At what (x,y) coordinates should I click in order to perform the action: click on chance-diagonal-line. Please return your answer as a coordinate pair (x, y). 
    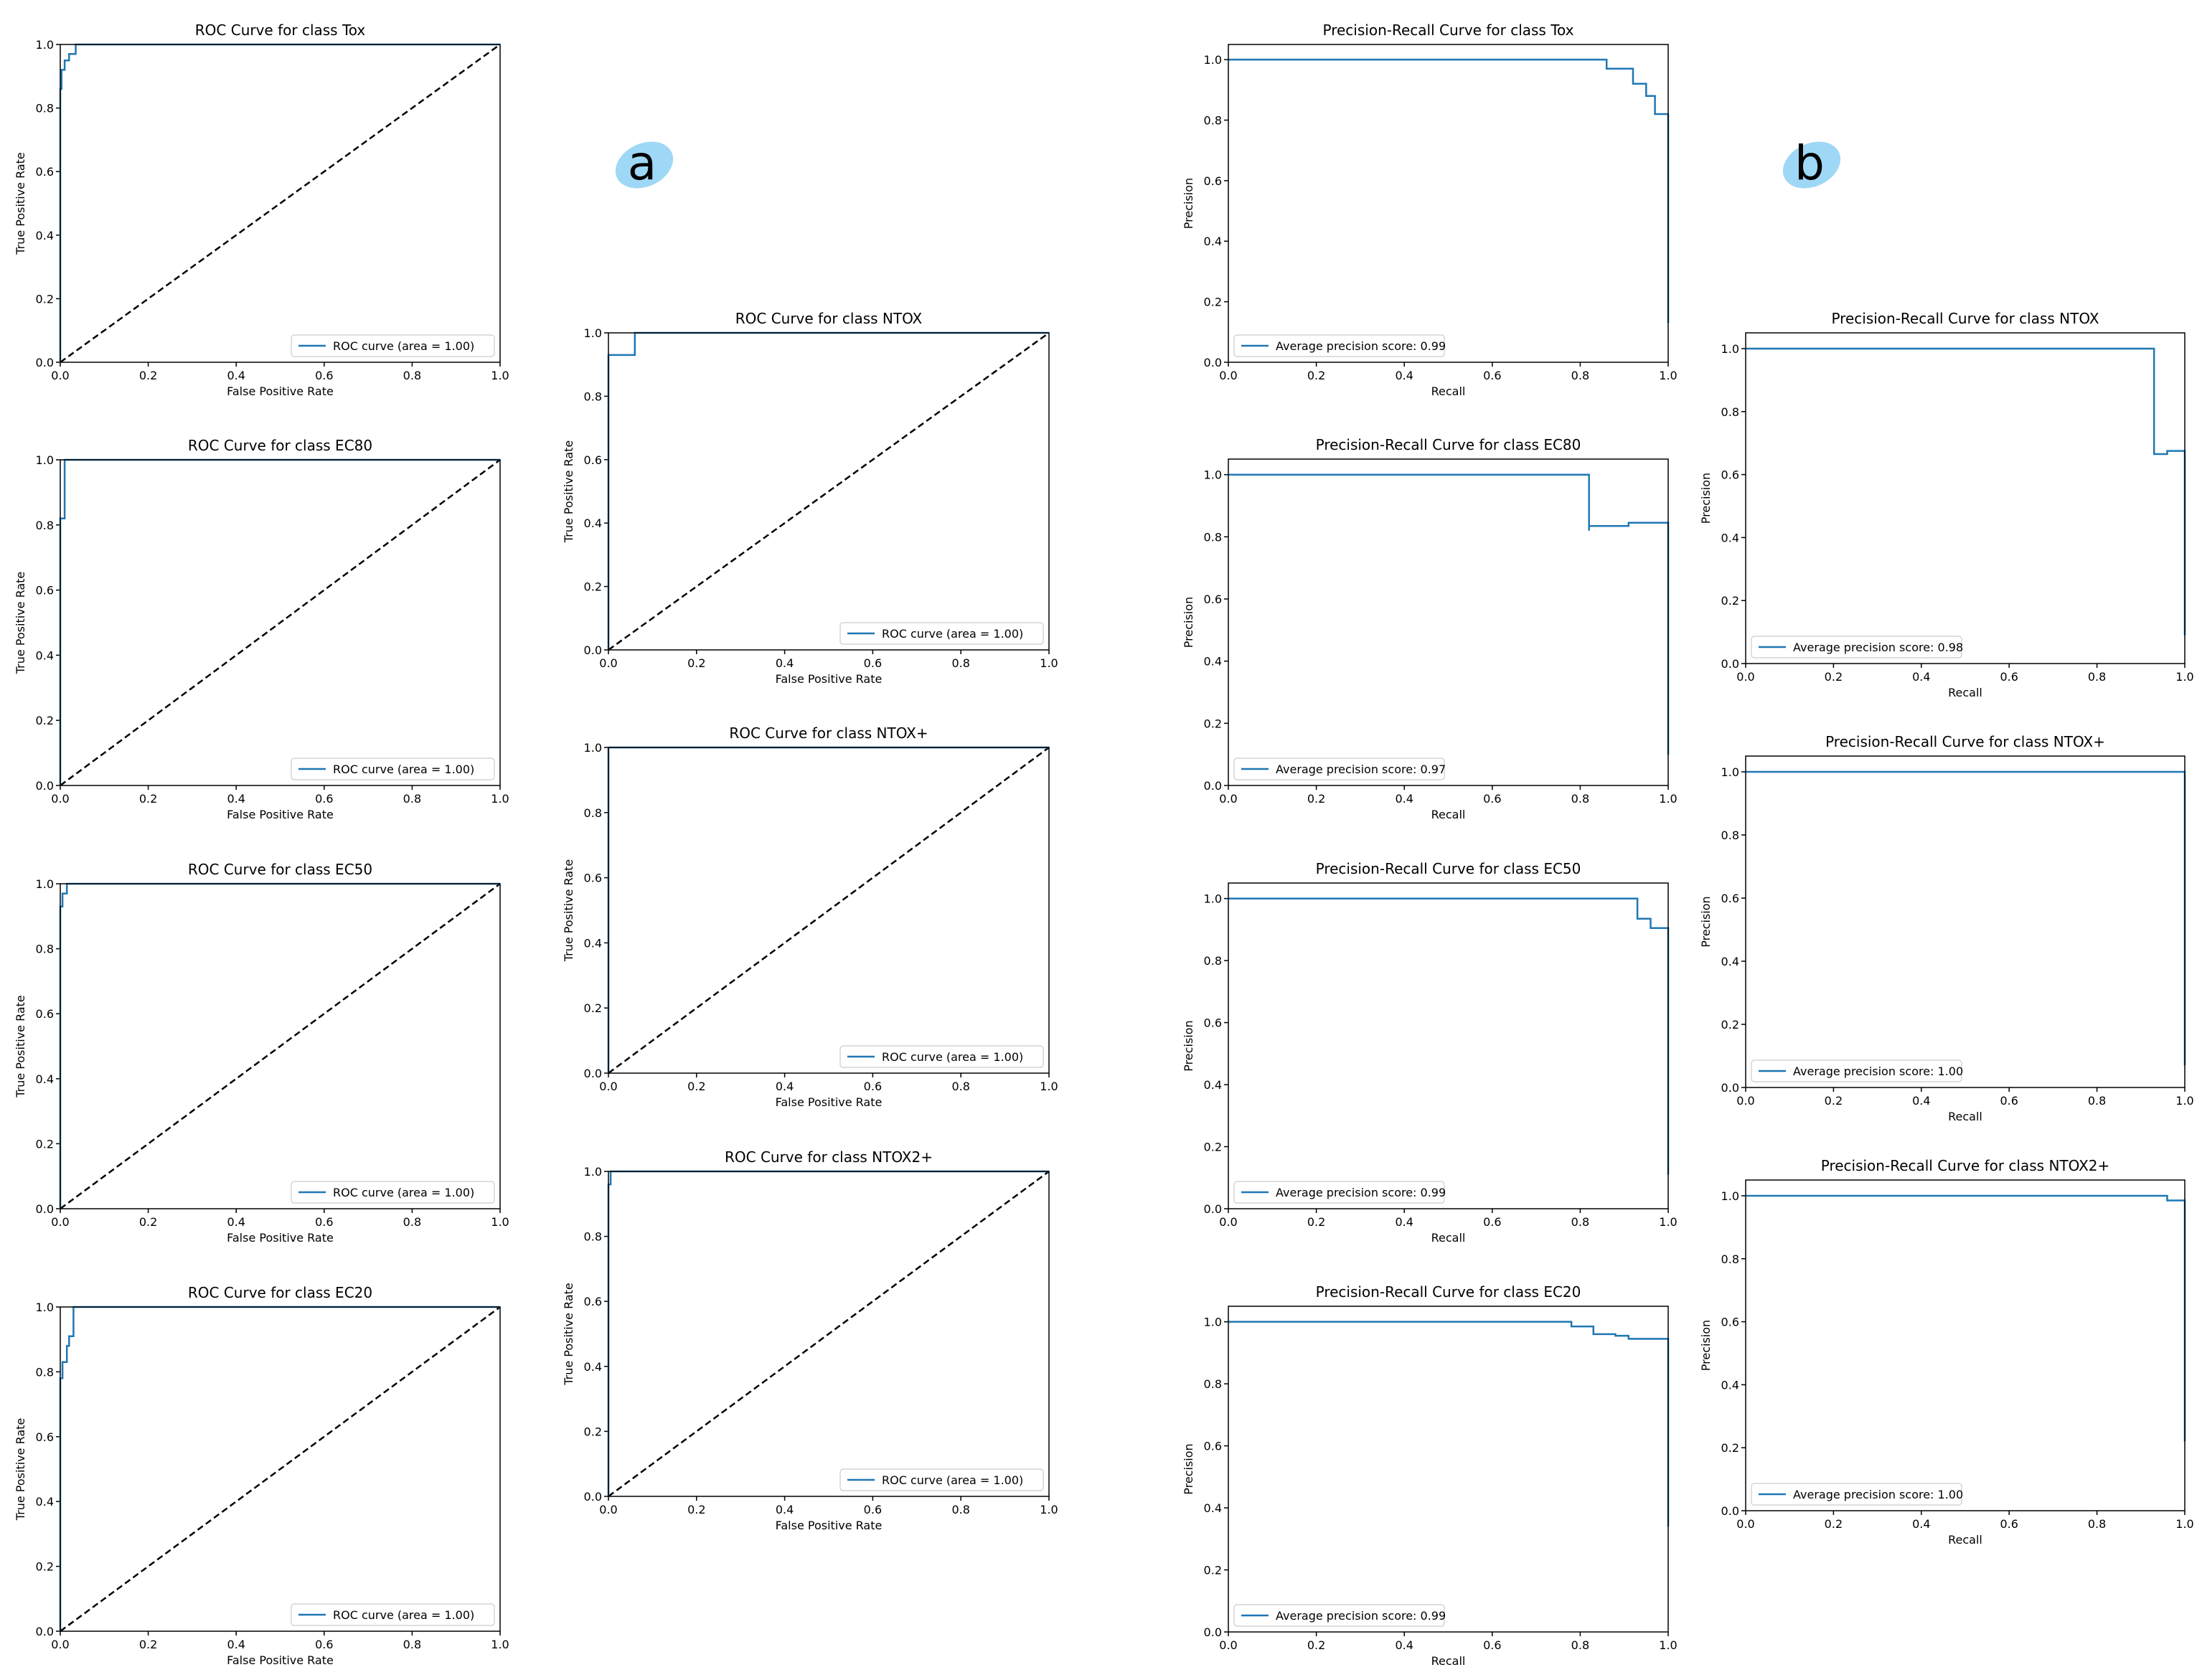
    Looking at the image, I should click on (281, 1046).